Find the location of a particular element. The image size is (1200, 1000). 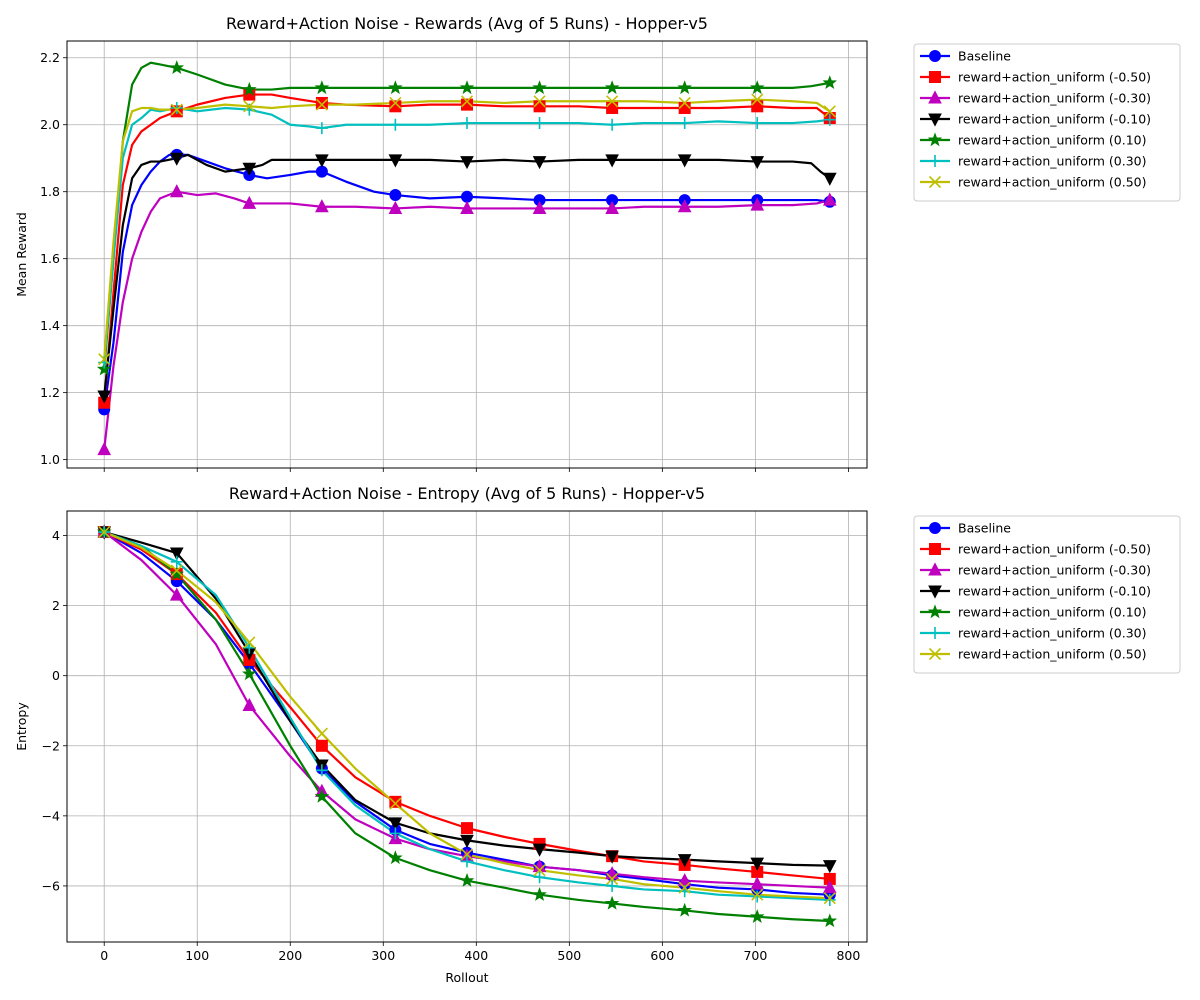

entropy-y-tick-label: 2 is located at coordinates (56, 605).